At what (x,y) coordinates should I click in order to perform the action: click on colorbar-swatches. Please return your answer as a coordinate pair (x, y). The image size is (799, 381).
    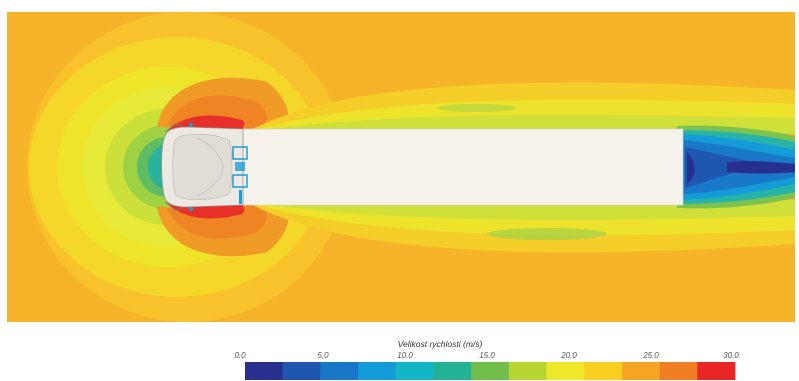
    Looking at the image, I should click on (490, 371).